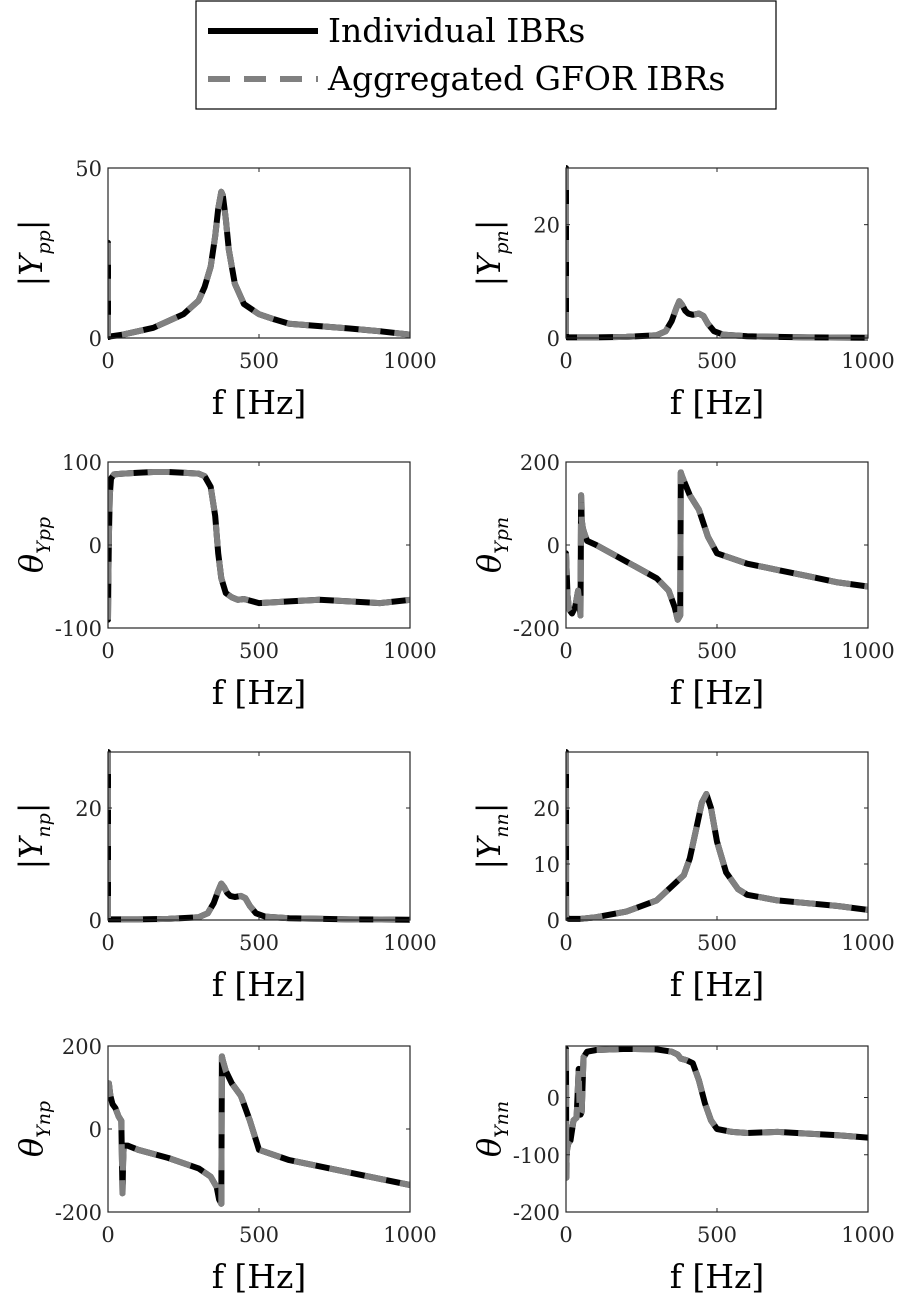  I want to click on subplot-Ypn-mag: 0 500 1000 0 20 f [Hz] |Ypn|, so click(682, 293).